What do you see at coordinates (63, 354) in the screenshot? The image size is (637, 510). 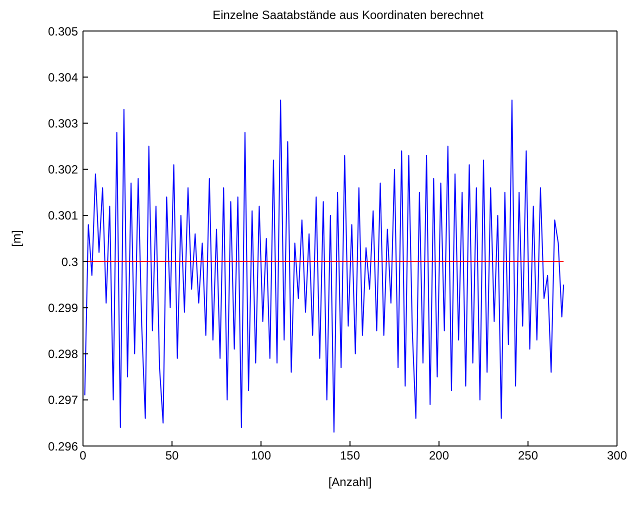 I see `y-tick-label: 0.298` at bounding box center [63, 354].